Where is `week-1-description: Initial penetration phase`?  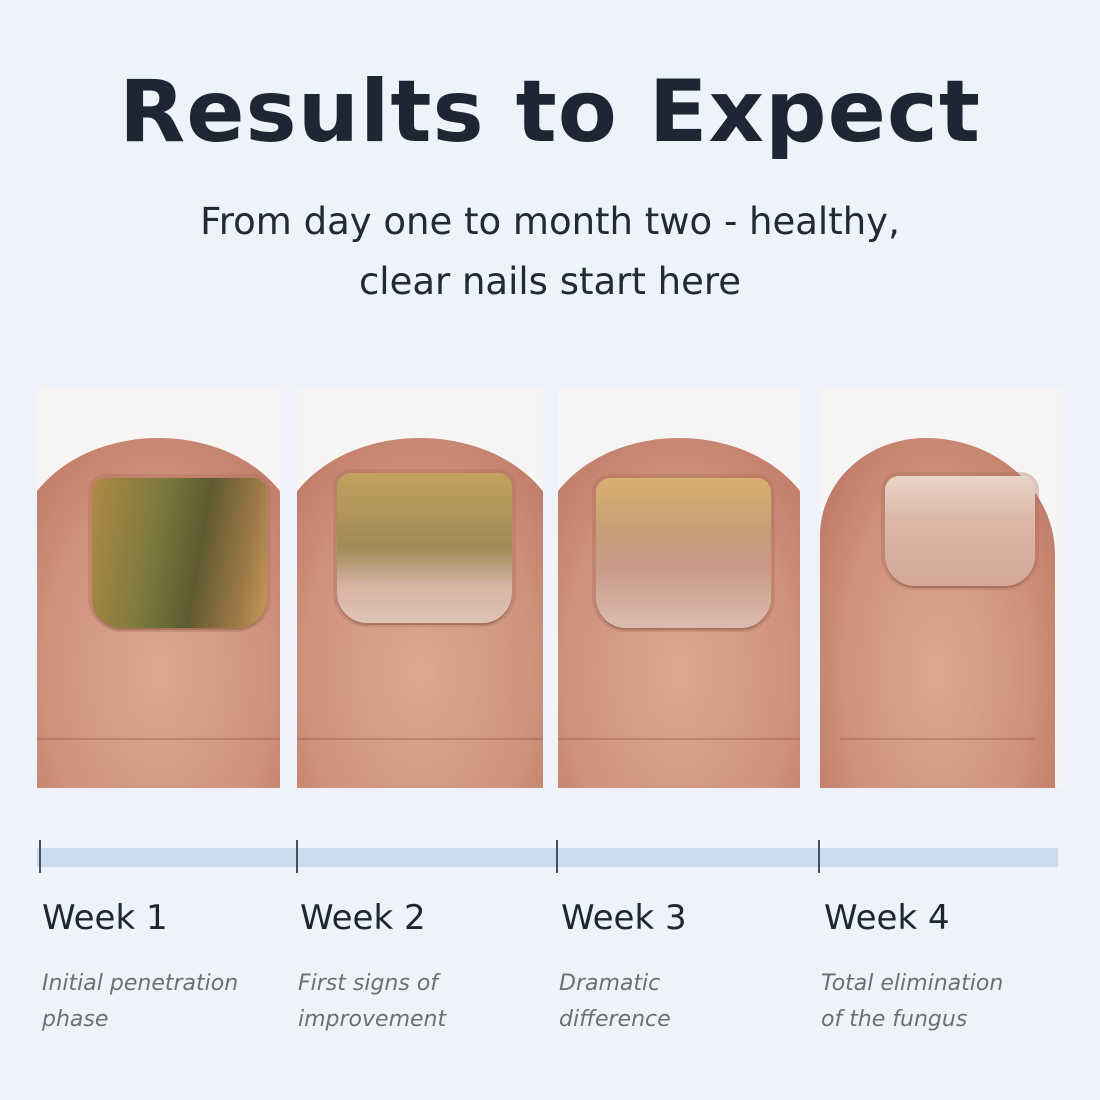
week-1-description: Initial penetration phase is located at coordinates (157, 1002).